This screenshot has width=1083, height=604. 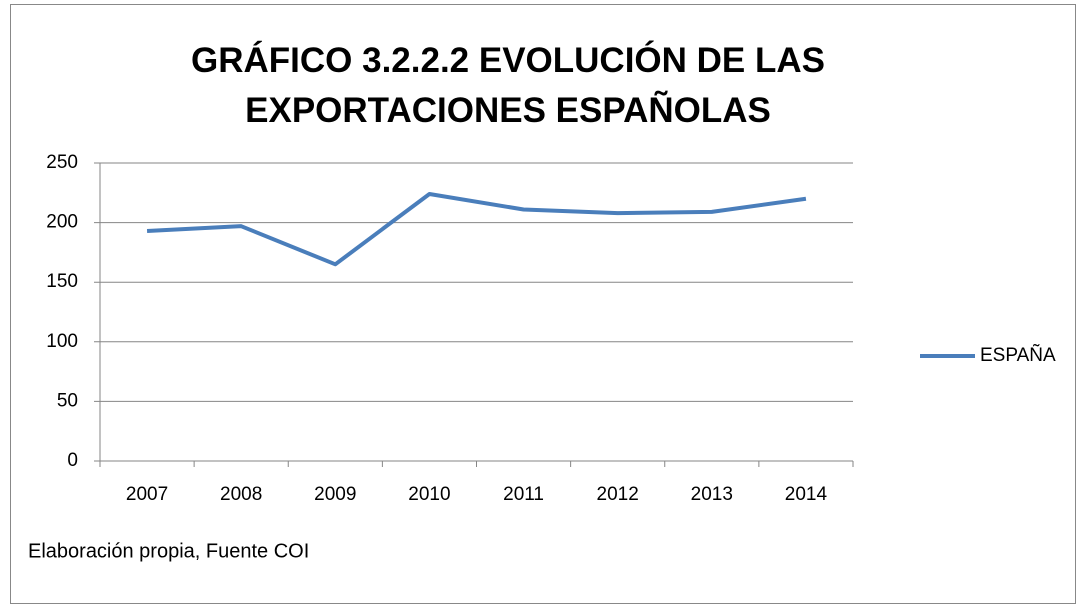 What do you see at coordinates (241, 494) in the screenshot?
I see `x-tick-label: 2008` at bounding box center [241, 494].